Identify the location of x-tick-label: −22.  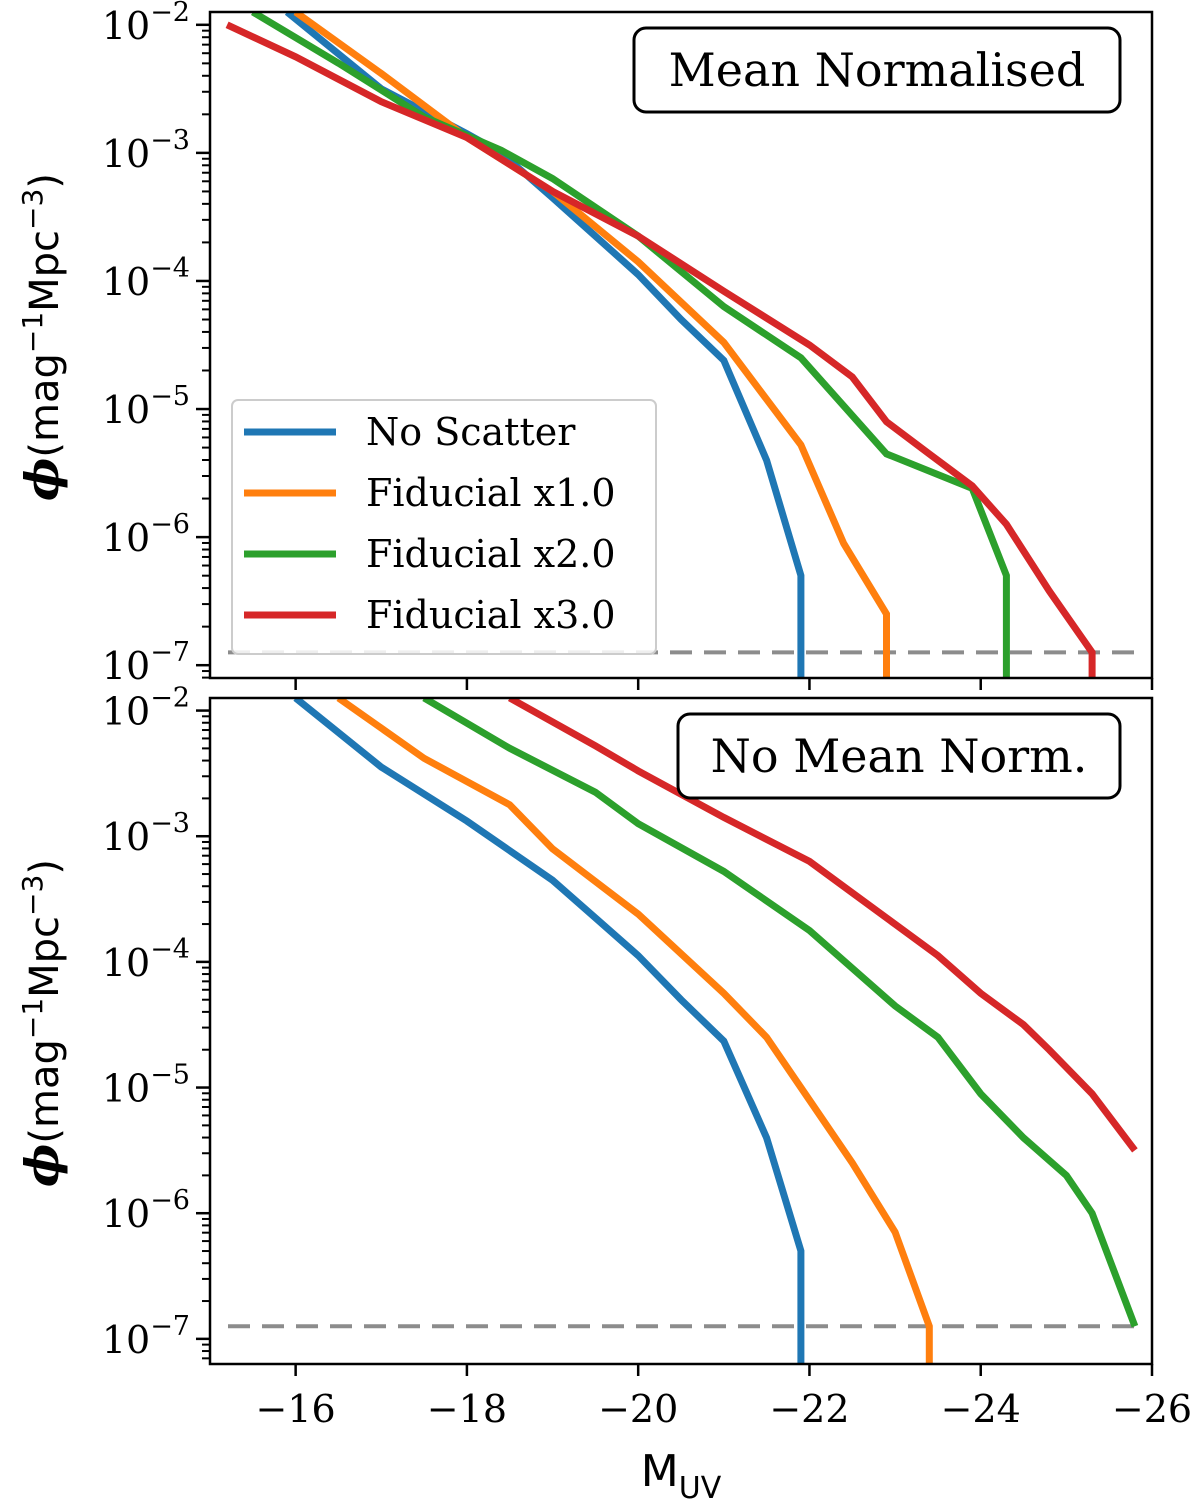
(809, 1409).